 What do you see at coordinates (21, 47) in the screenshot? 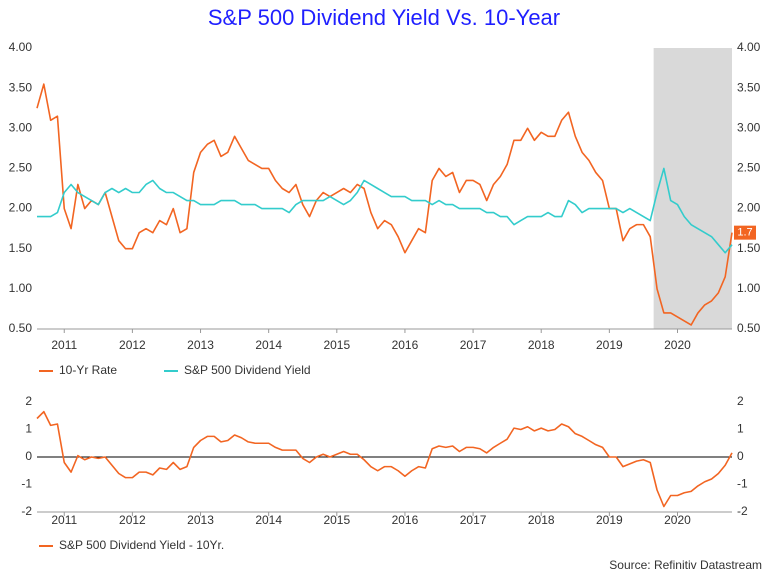
I see `y-tick-label: 4.00` at bounding box center [21, 47].